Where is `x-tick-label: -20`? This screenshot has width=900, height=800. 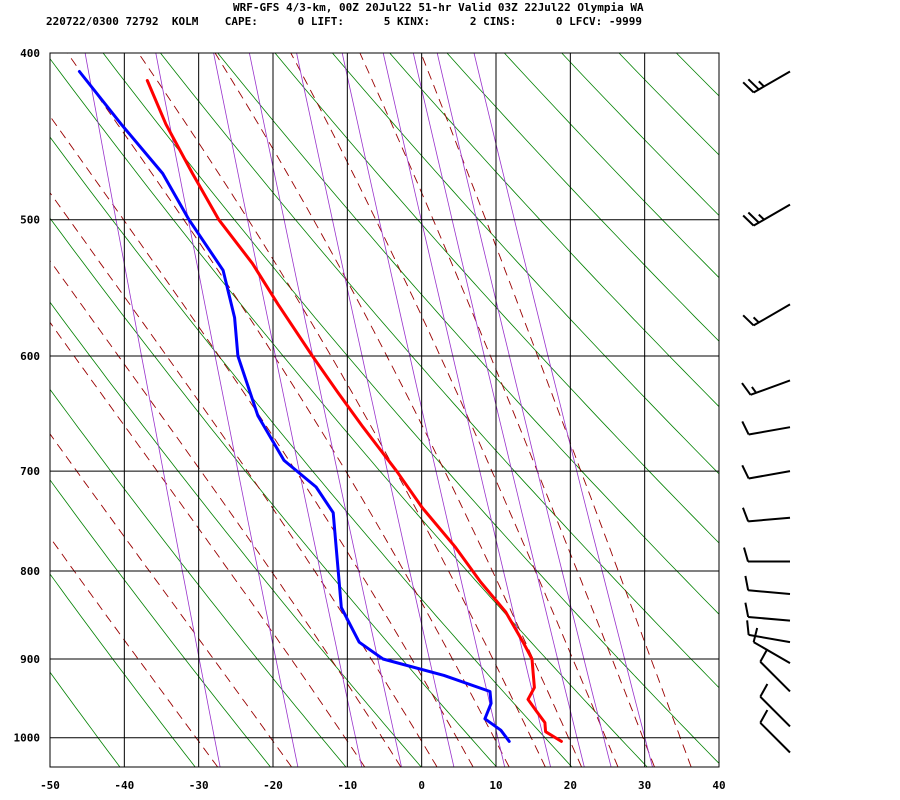 x-tick-label: -20 is located at coordinates (273, 785).